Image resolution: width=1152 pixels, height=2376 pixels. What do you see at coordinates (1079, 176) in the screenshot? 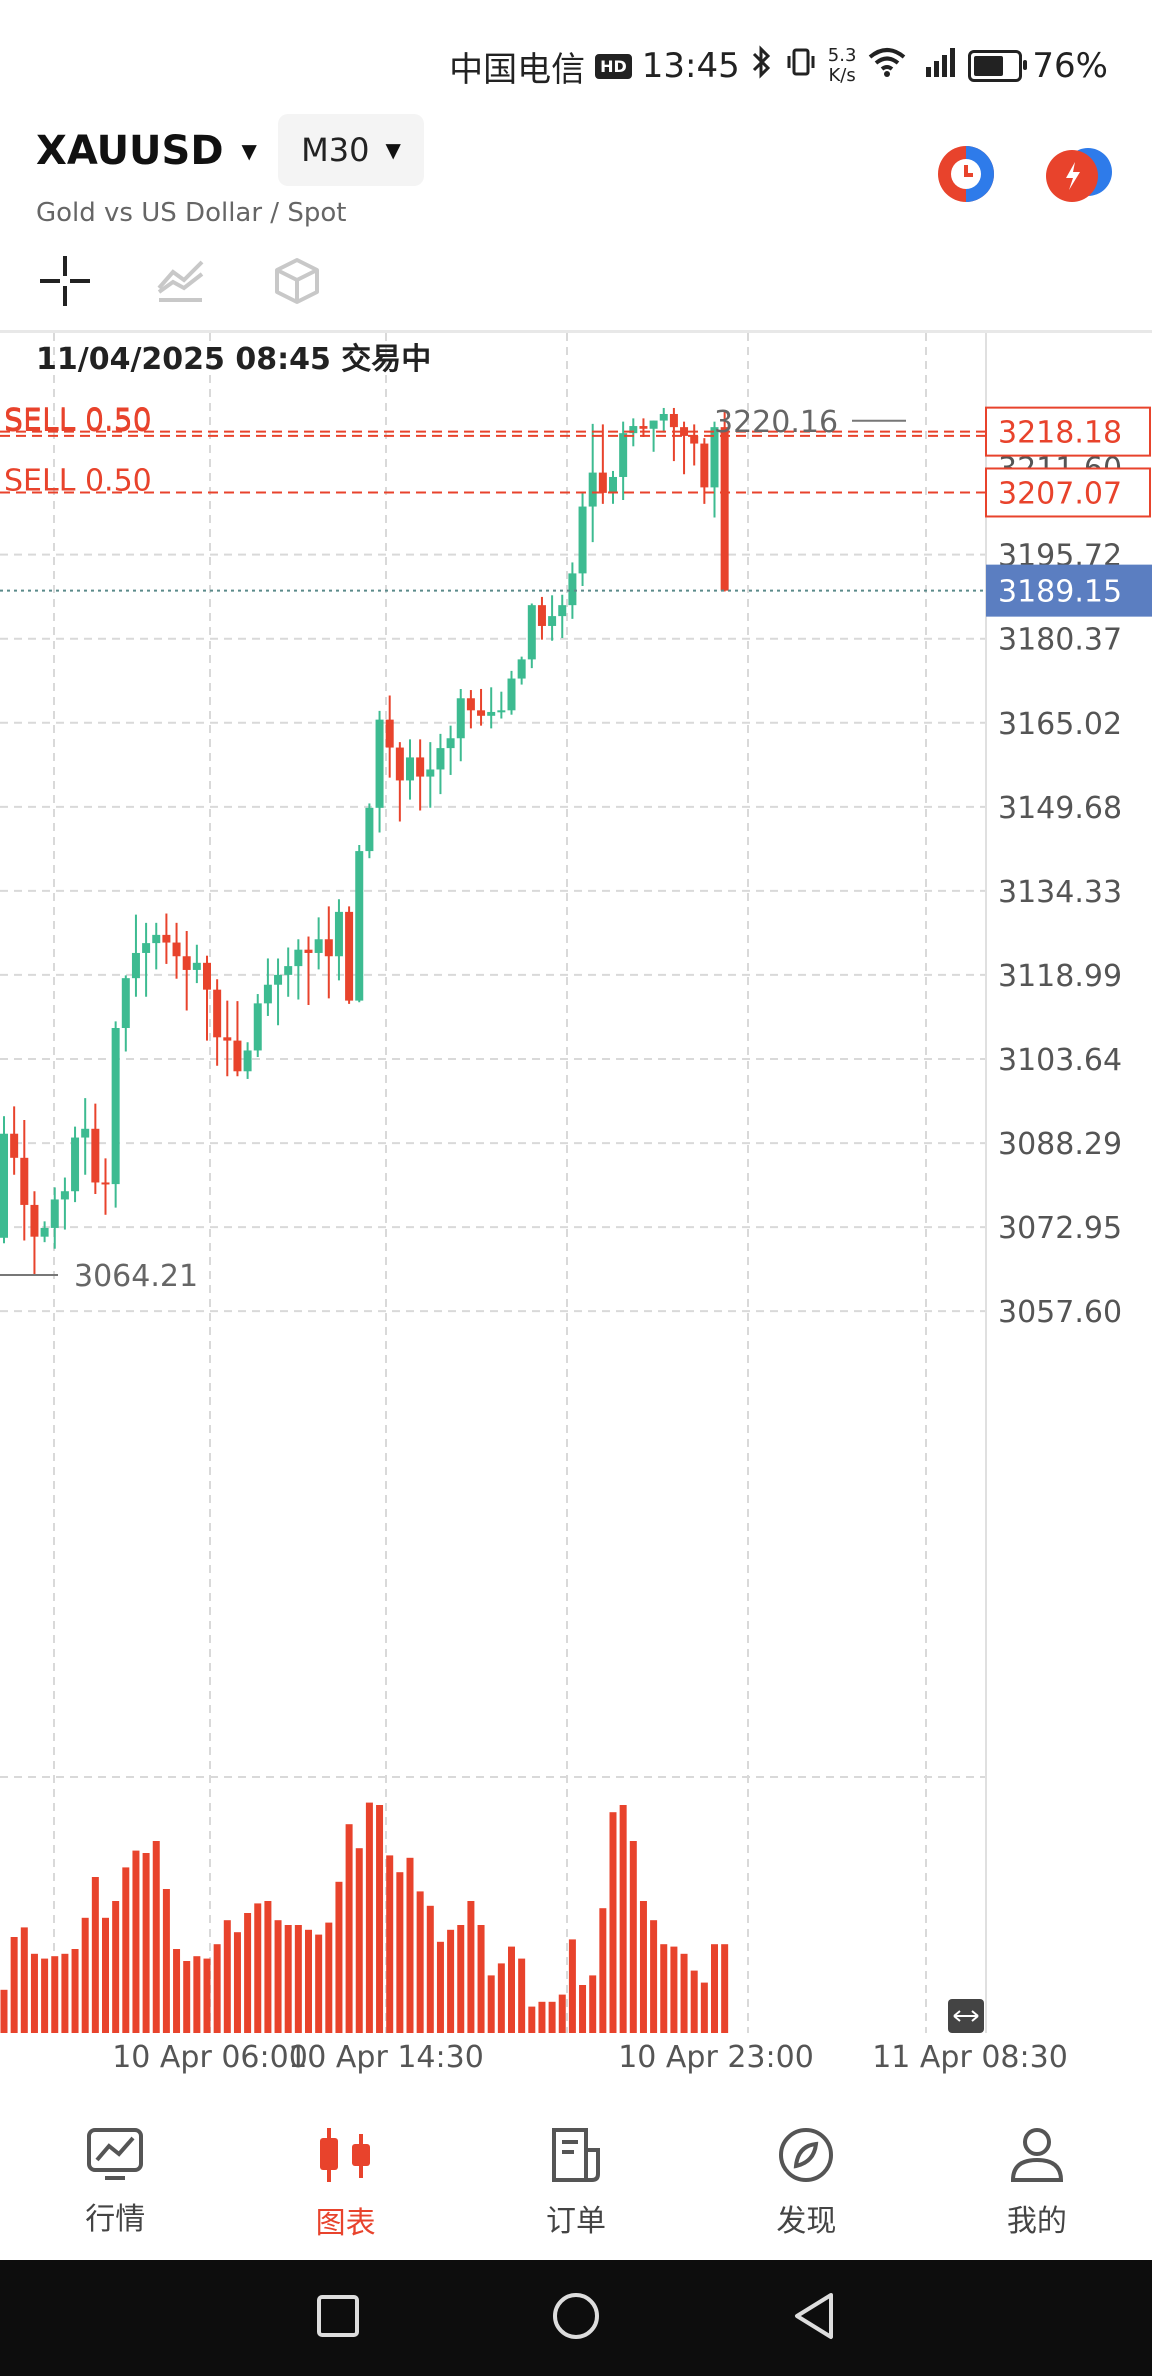
I see `quick-trade-icon` at bounding box center [1079, 176].